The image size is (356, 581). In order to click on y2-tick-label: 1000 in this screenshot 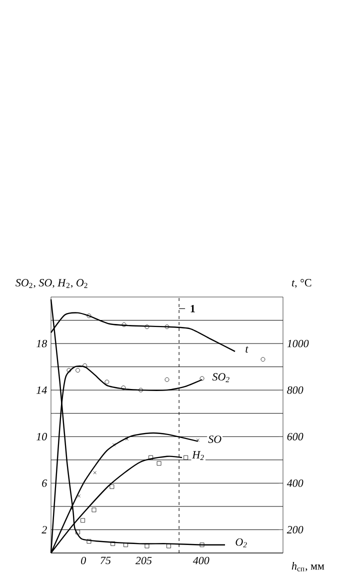, I will do `click(298, 344)`.